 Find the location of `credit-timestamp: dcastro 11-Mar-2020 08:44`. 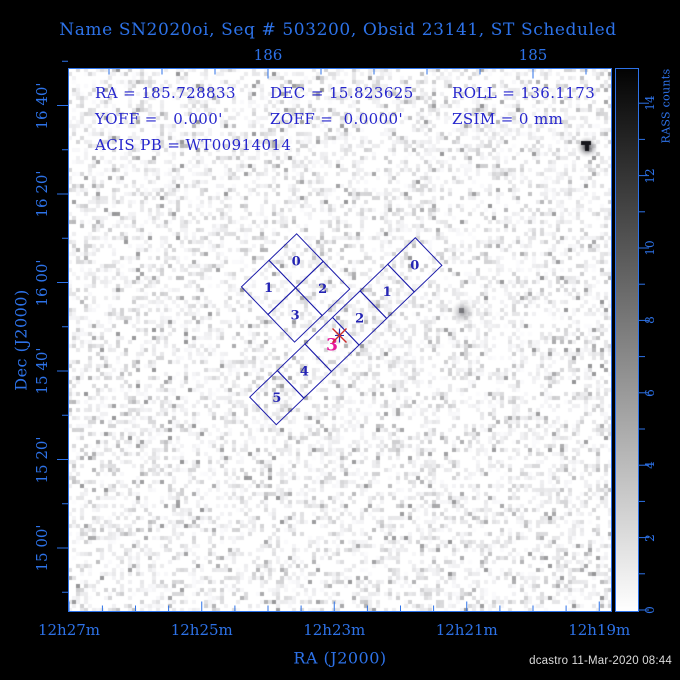

credit-timestamp: dcastro 11-Mar-2020 08:44 is located at coordinates (600, 661).